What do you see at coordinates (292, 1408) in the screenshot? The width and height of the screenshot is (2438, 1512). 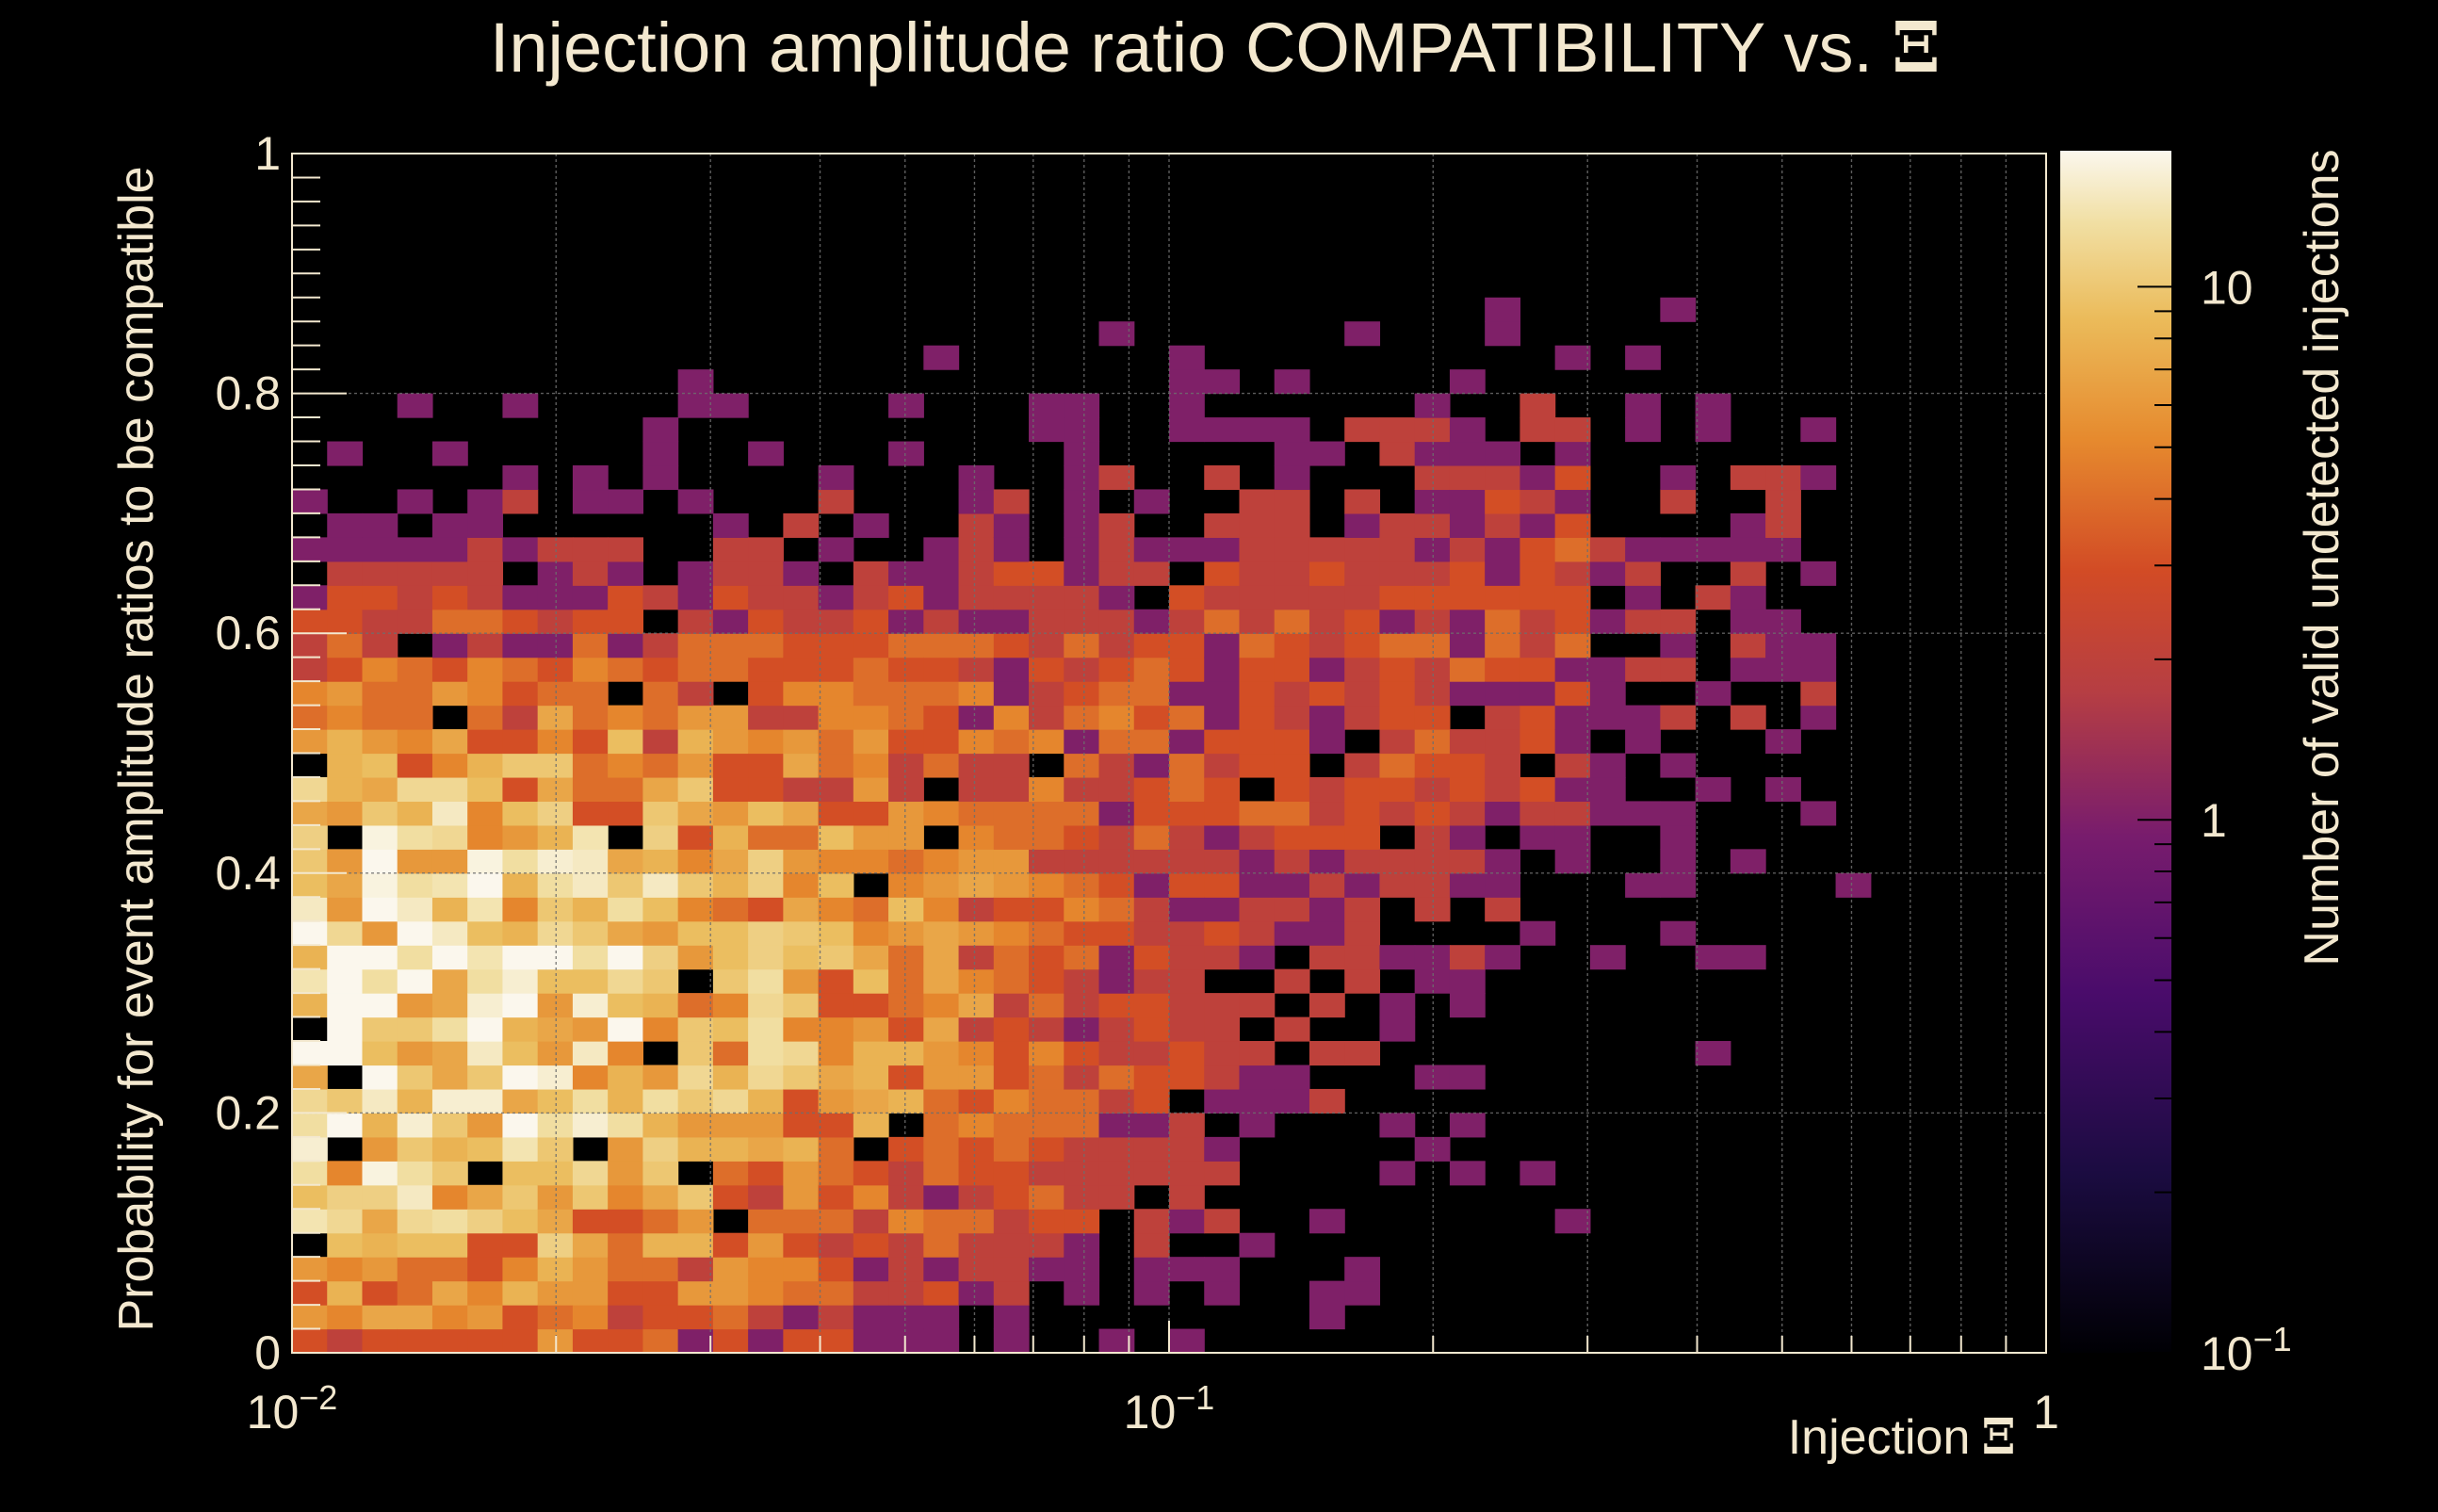 I see `x-tick-label: 10−2` at bounding box center [292, 1408].